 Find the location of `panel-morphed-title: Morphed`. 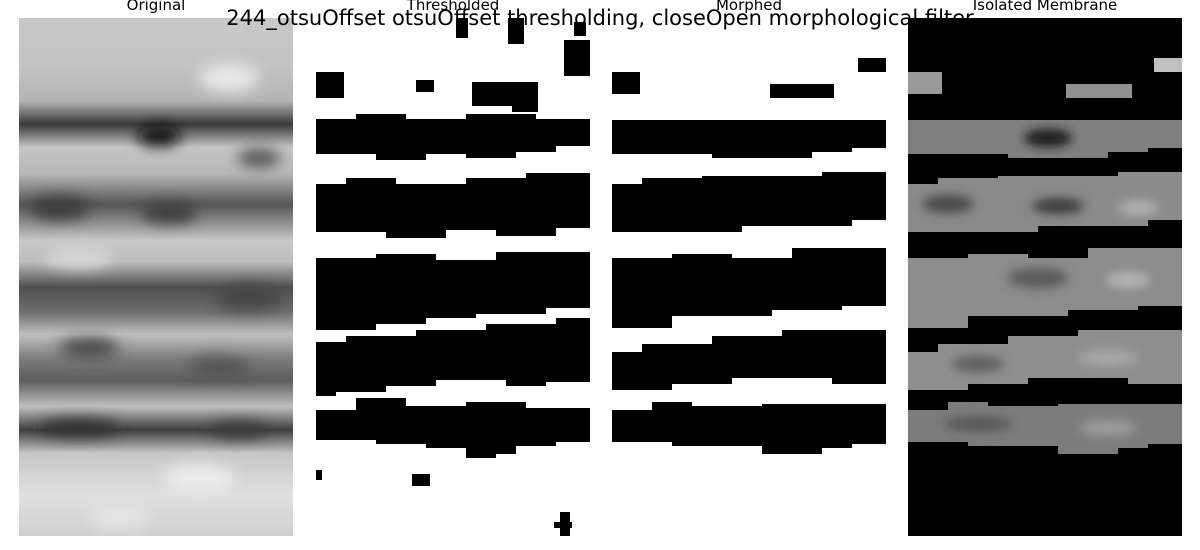

panel-morphed-title: Morphed is located at coordinates (749, 7).